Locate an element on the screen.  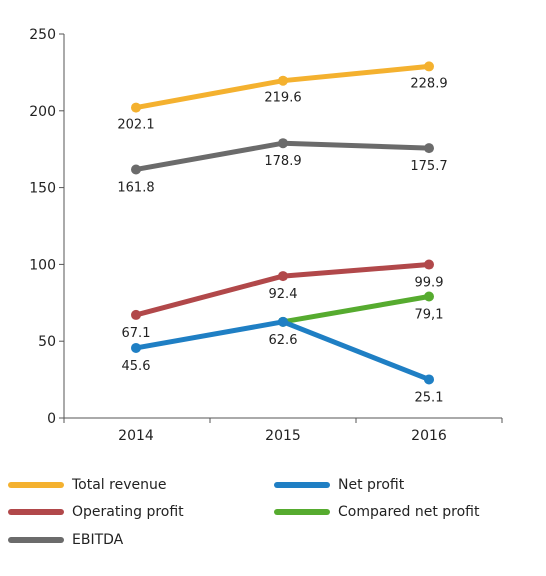
y-tick-label: 100 is located at coordinates (42, 265).